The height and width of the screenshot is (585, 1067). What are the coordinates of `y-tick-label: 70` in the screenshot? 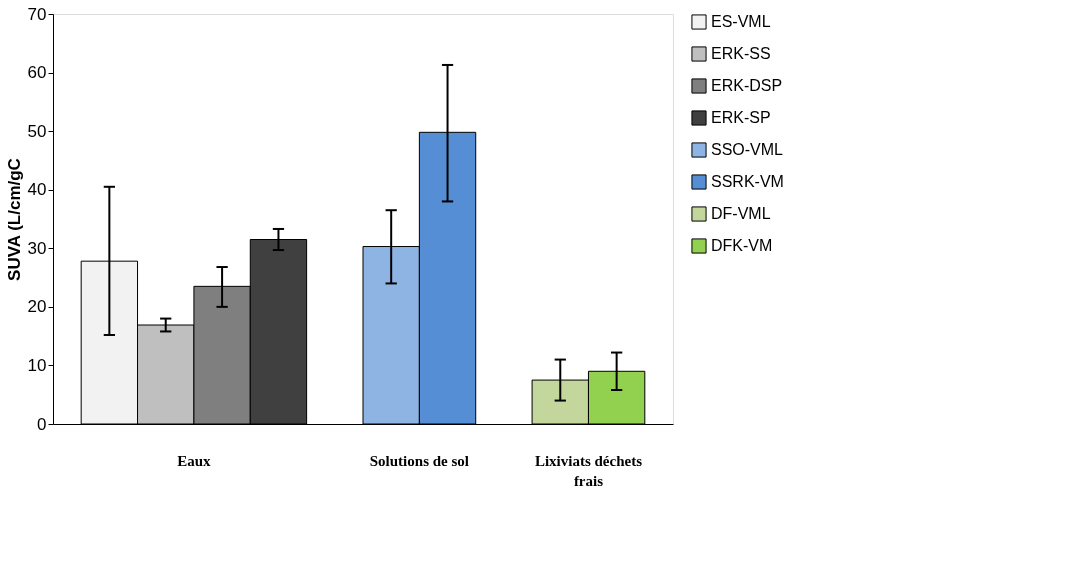 It's located at (37, 14).